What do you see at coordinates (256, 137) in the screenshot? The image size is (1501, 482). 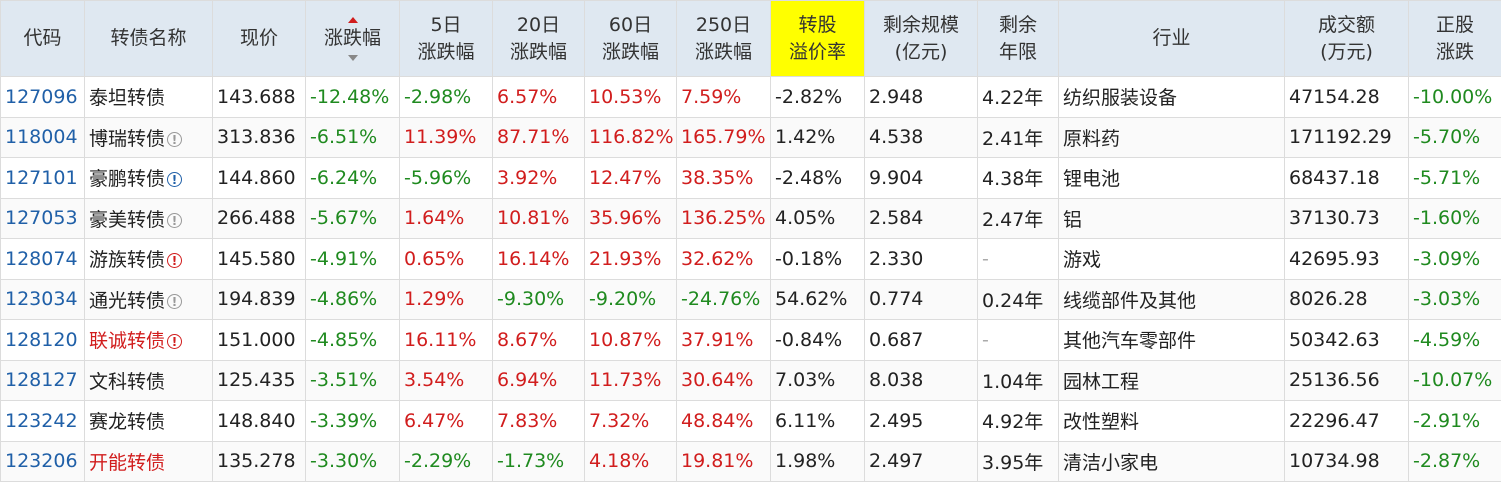 I see `cell-price-text: 313.836` at bounding box center [256, 137].